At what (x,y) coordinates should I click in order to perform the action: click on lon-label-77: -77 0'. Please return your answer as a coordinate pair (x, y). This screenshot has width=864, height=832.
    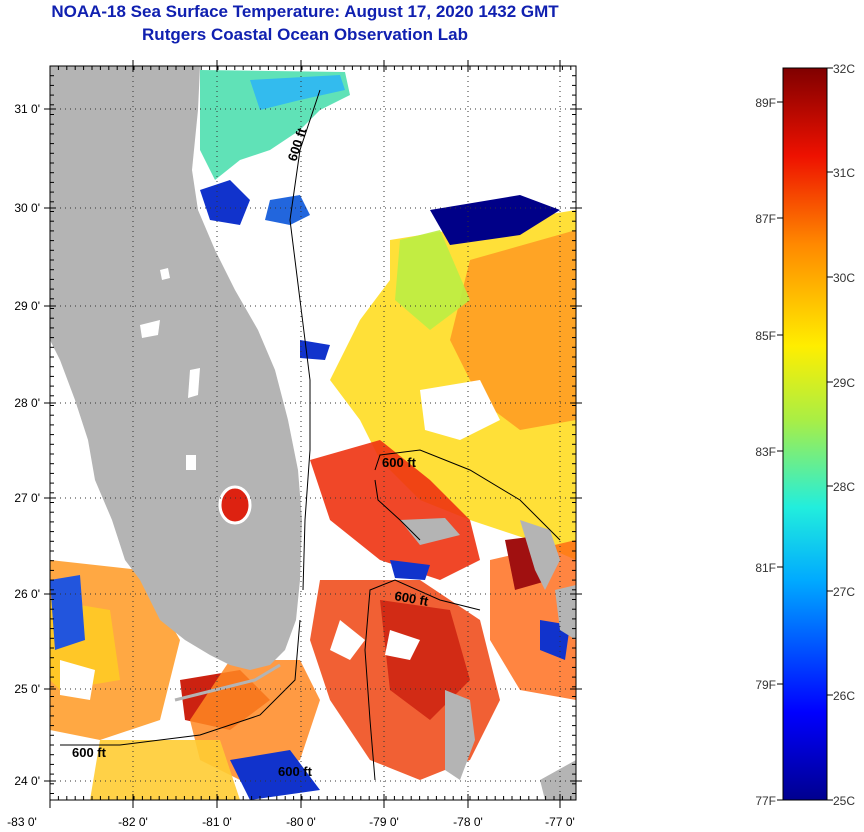
    Looking at the image, I should click on (560, 822).